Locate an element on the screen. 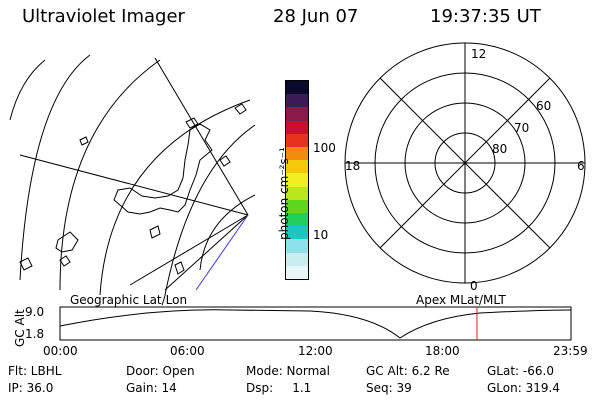 The image size is (600, 400). status-gain: Gain: 14 is located at coordinates (151, 388).